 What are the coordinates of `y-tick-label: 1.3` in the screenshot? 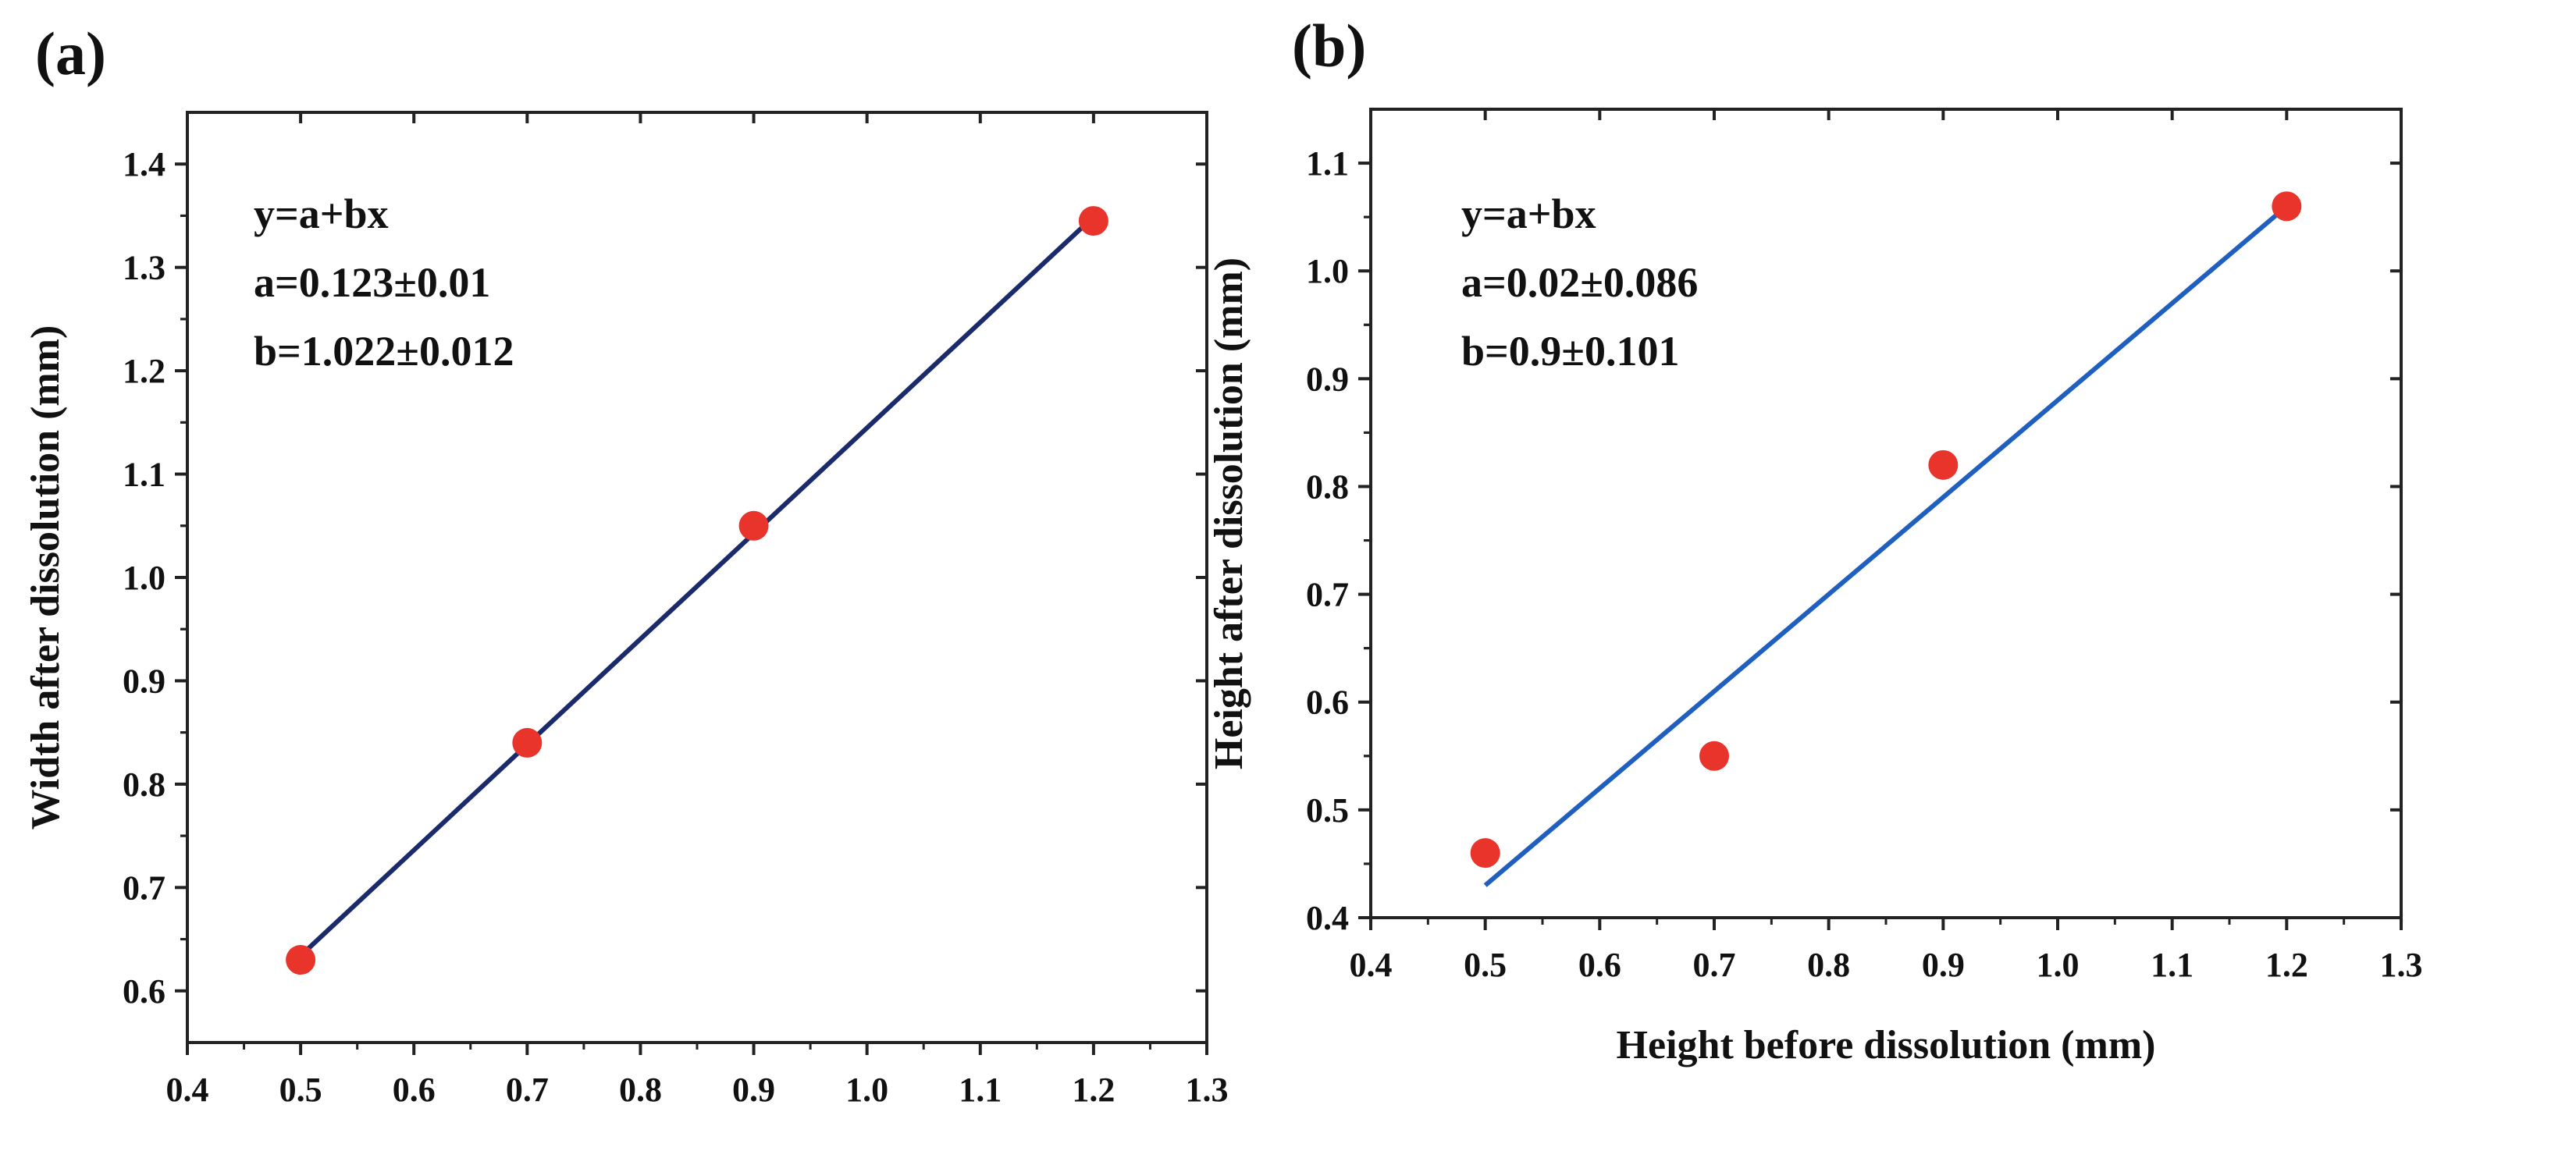 It's located at (144, 268).